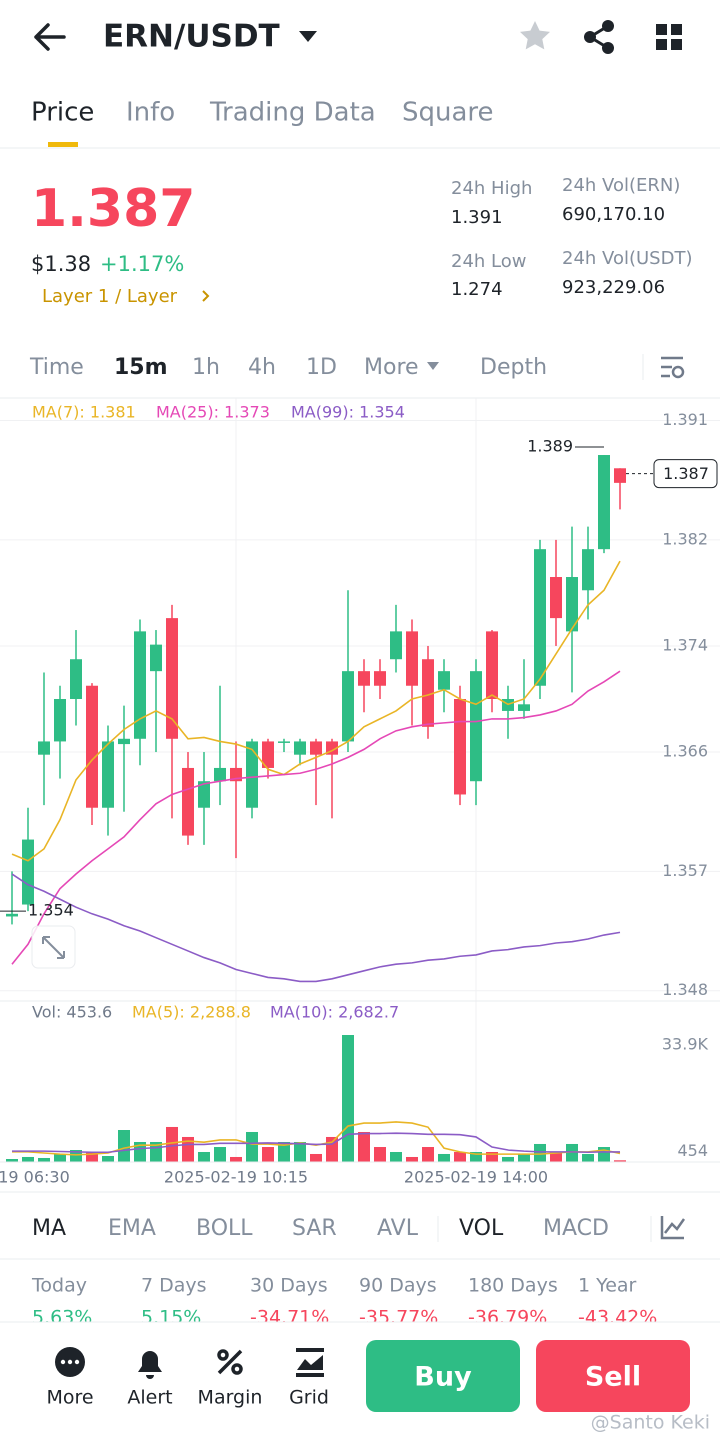 This screenshot has width=720, height=1446. I want to click on action-label: Margin, so click(230, 1398).